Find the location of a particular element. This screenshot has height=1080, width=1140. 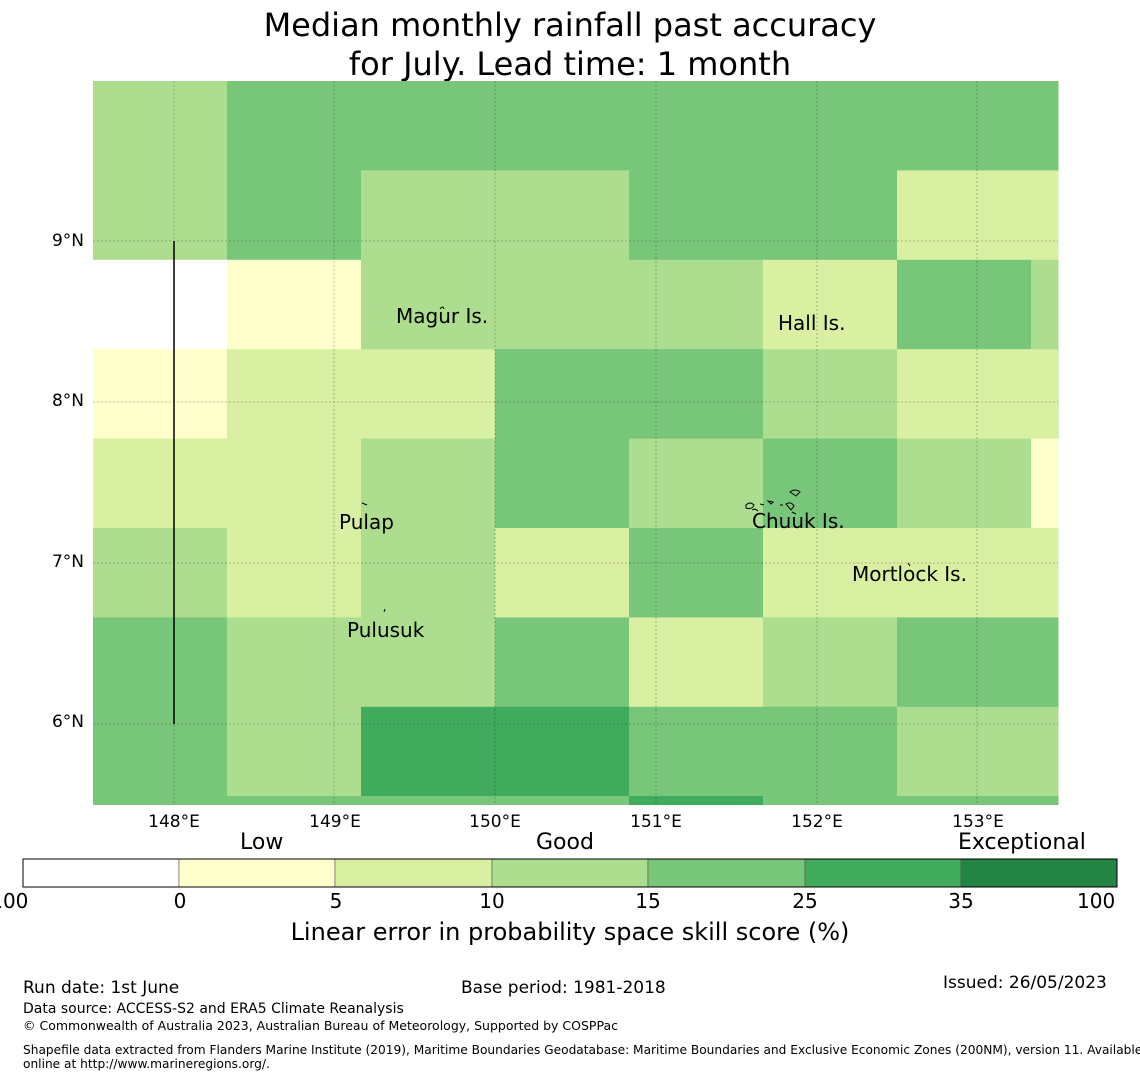

run-date: Run date: 1st June is located at coordinates (101, 988).